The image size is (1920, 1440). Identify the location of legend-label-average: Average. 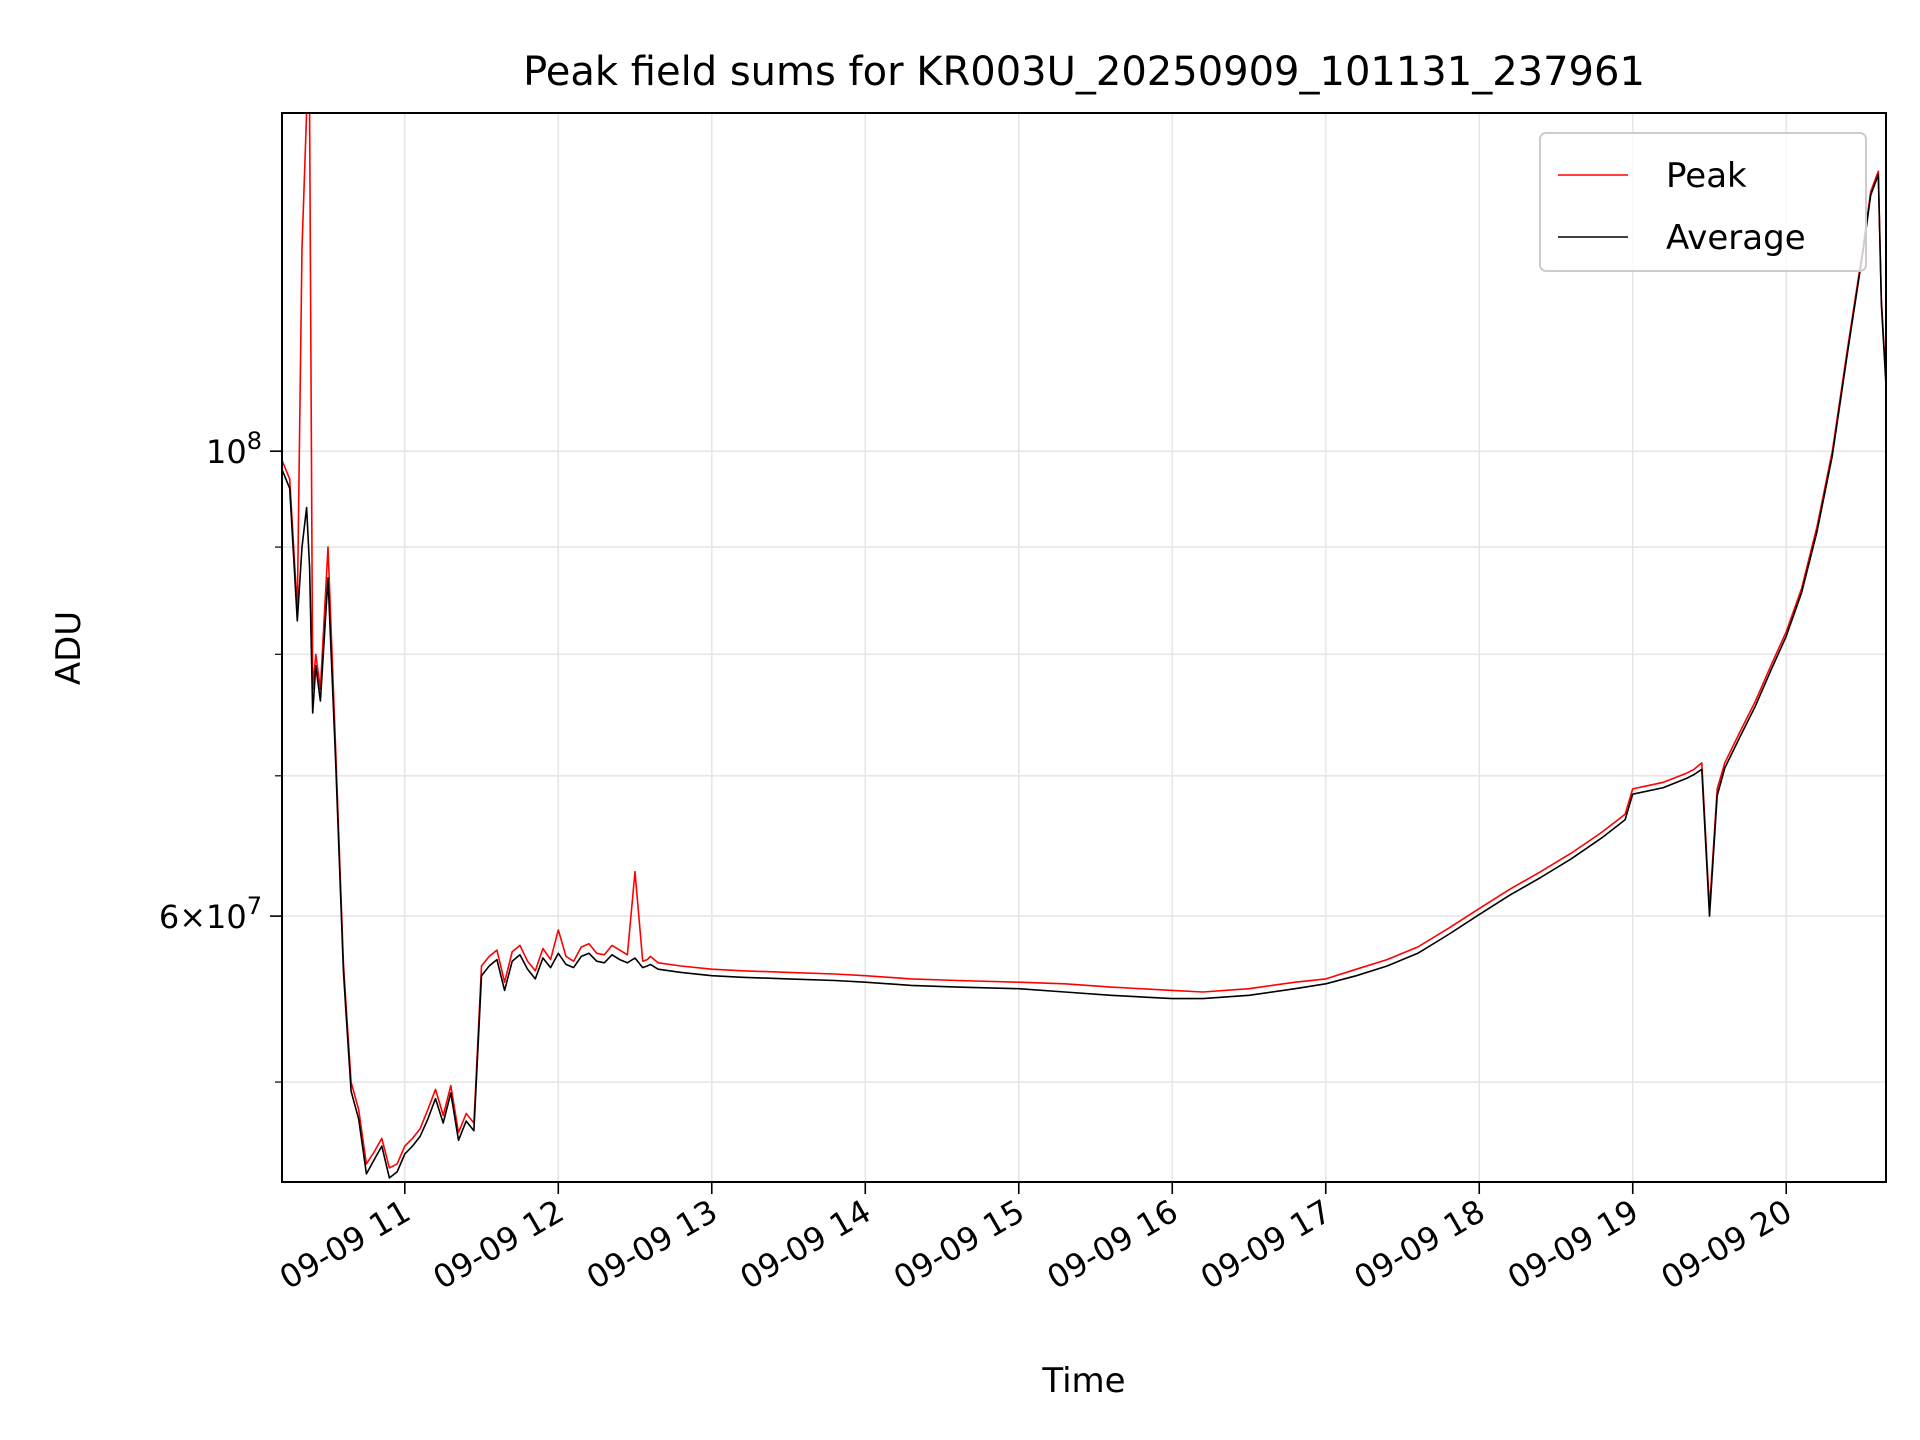
(1736, 238).